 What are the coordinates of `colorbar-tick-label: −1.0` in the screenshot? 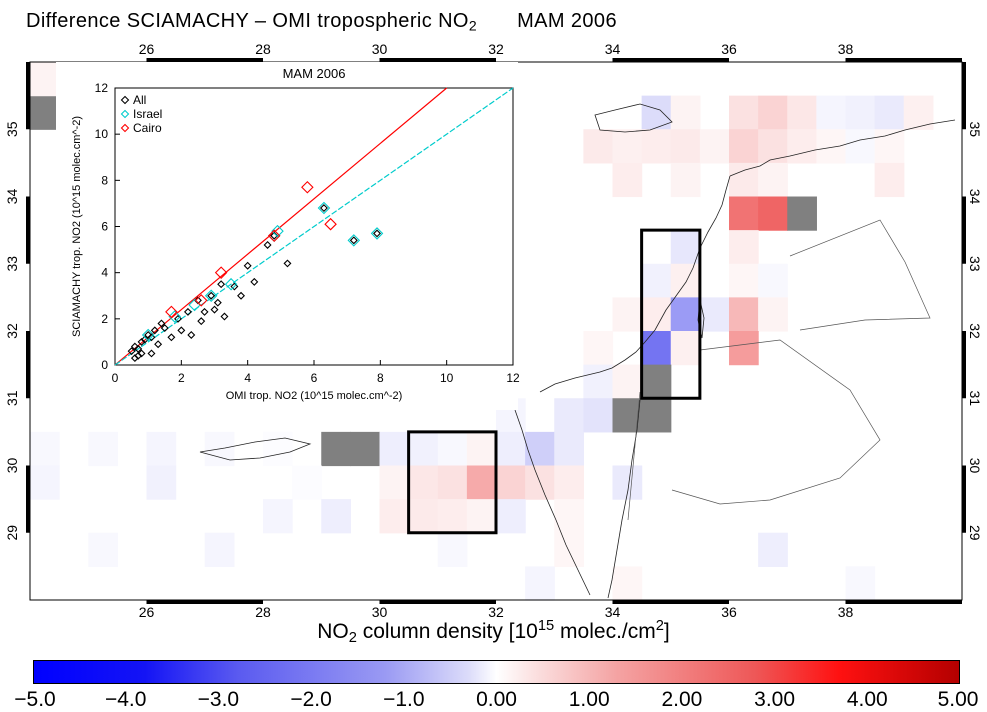 It's located at (404, 699).